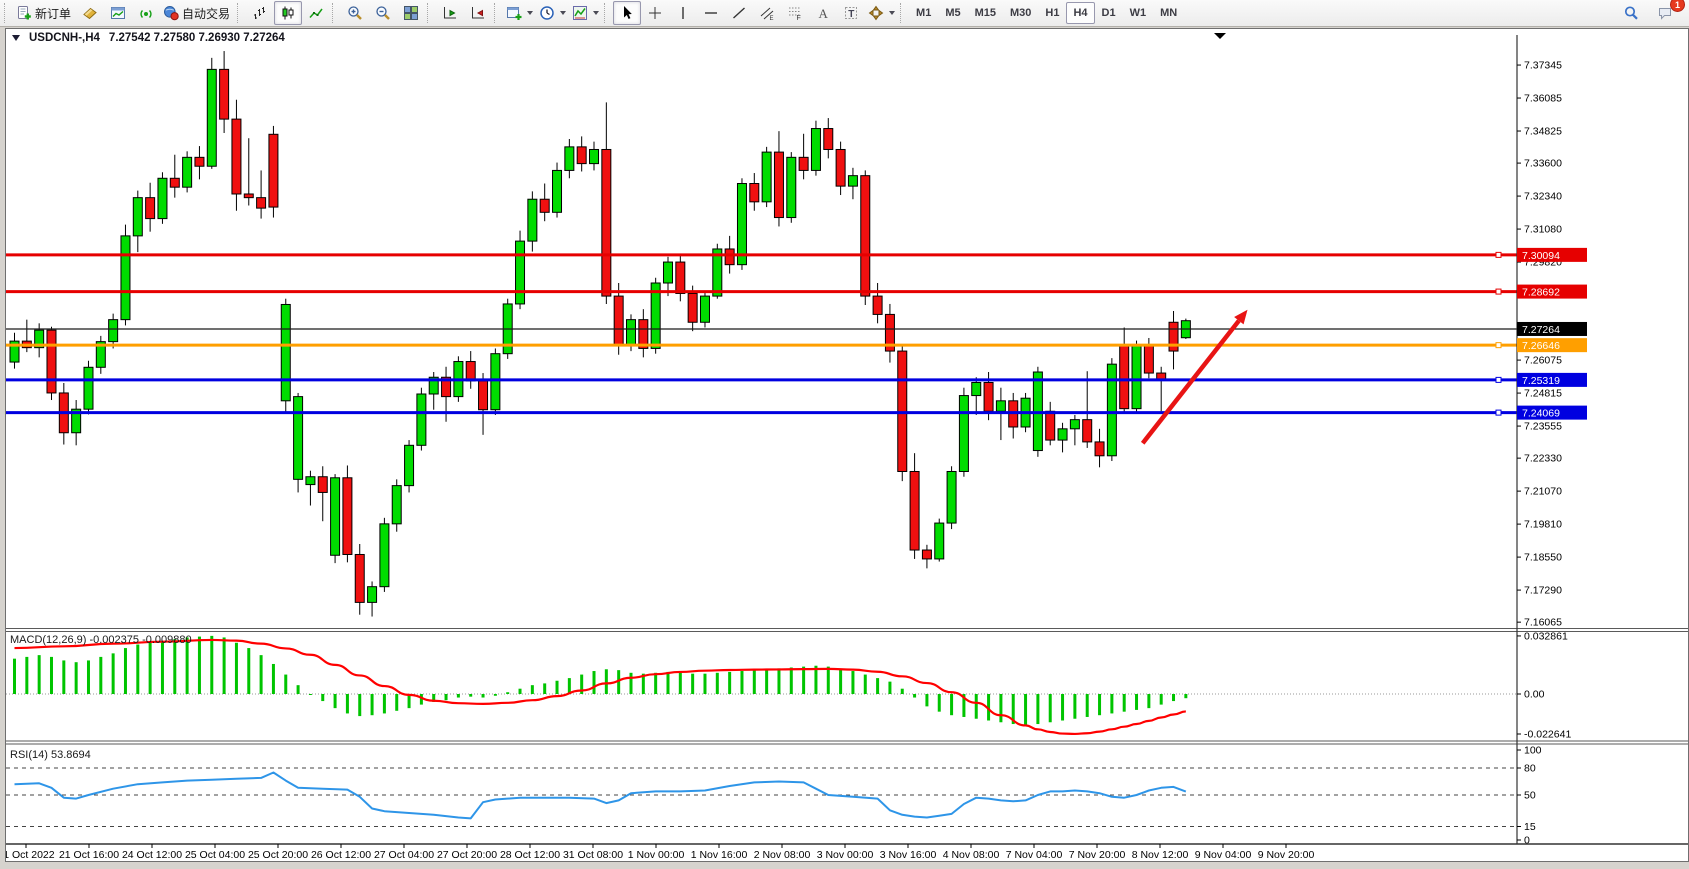 This screenshot has height=869, width=1689. Describe the element at coordinates (1052, 13) in the screenshot. I see `timeframe-h1-button: H1` at that location.